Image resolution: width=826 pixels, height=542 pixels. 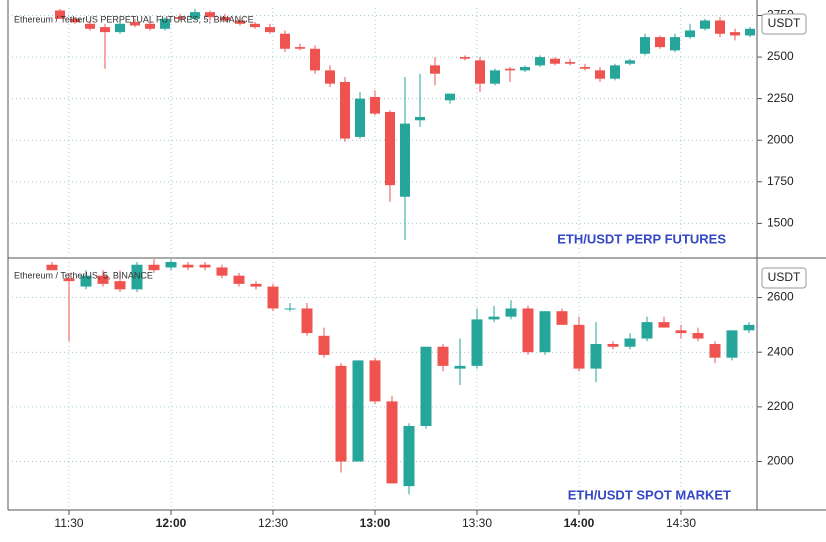 I want to click on y-tick-label: 2600, so click(x=780, y=297).